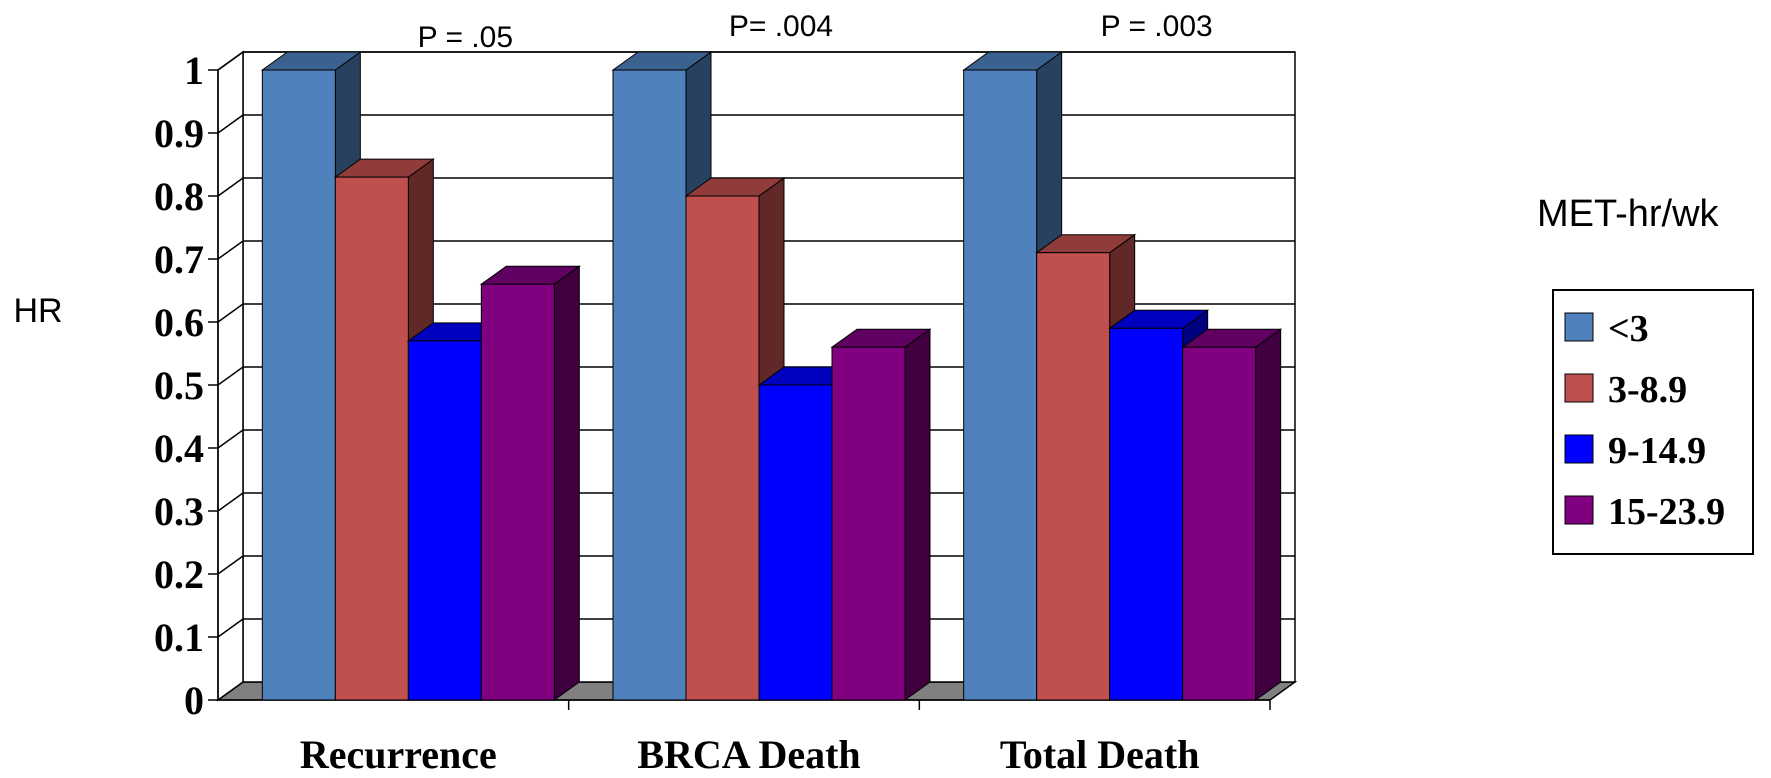 This screenshot has height=778, width=1771. Describe the element at coordinates (179, 637) in the screenshot. I see `y-tick-label: 0.1` at that location.